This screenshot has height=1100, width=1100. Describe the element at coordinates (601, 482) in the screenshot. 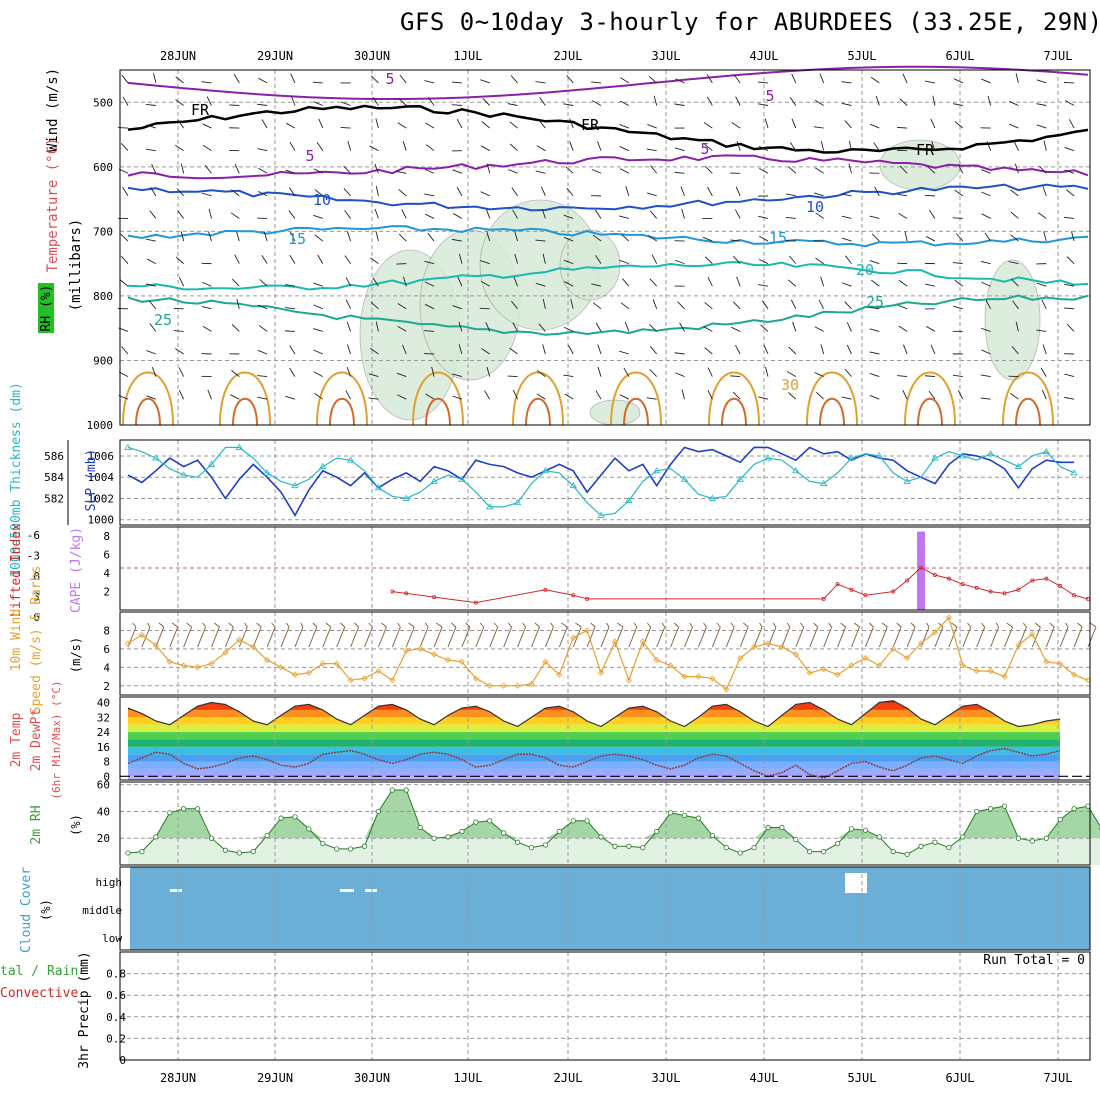

I see `thickness-line` at that location.